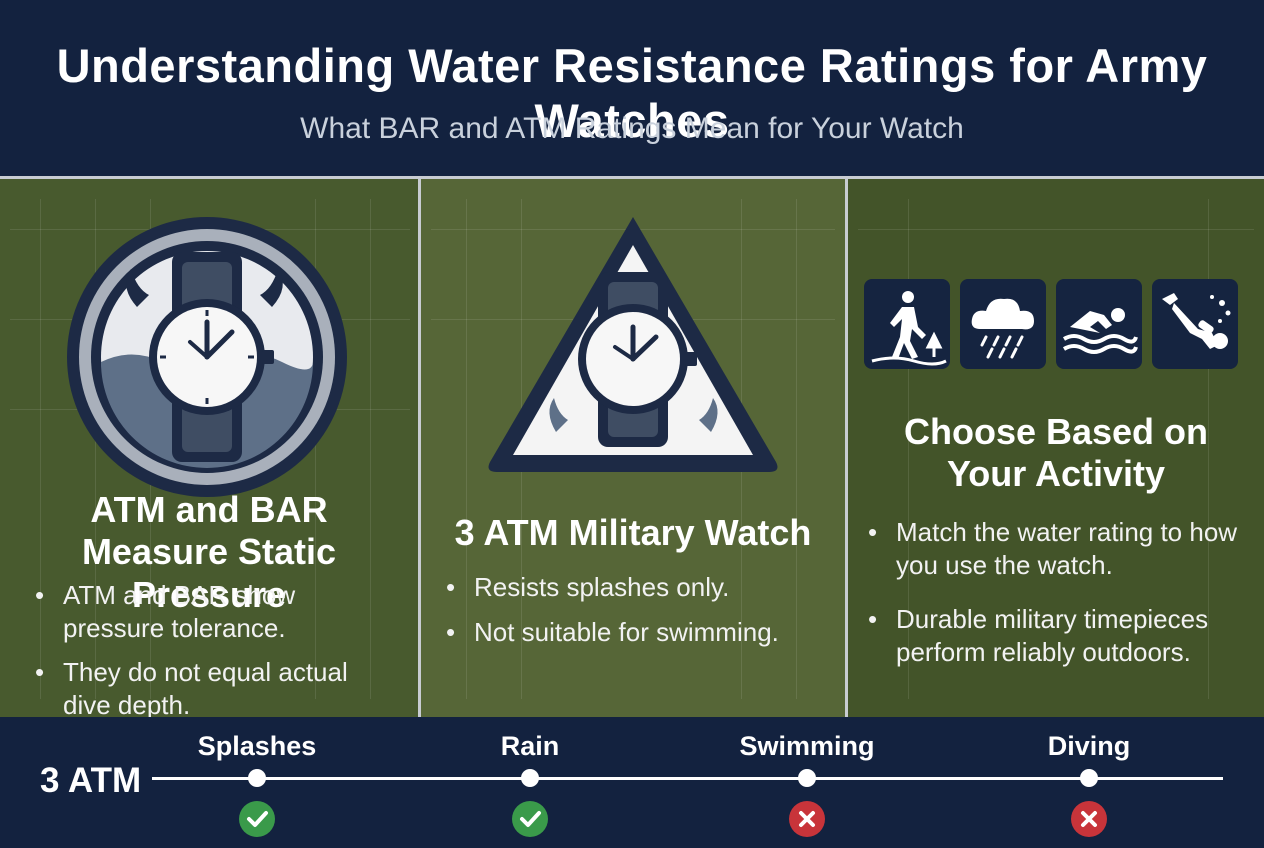 This screenshot has height=848, width=1264. I want to click on hiking-icon, so click(907, 324).